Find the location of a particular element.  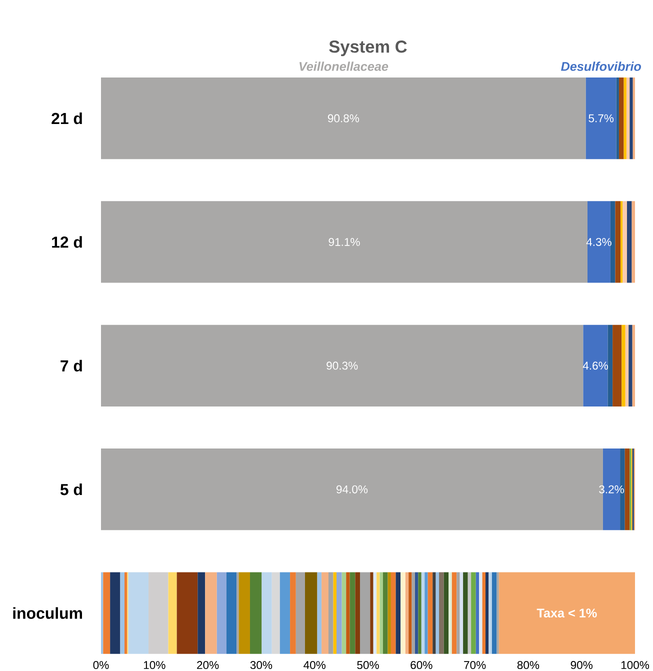

y-tick-label: 21 d is located at coordinates (67, 118).